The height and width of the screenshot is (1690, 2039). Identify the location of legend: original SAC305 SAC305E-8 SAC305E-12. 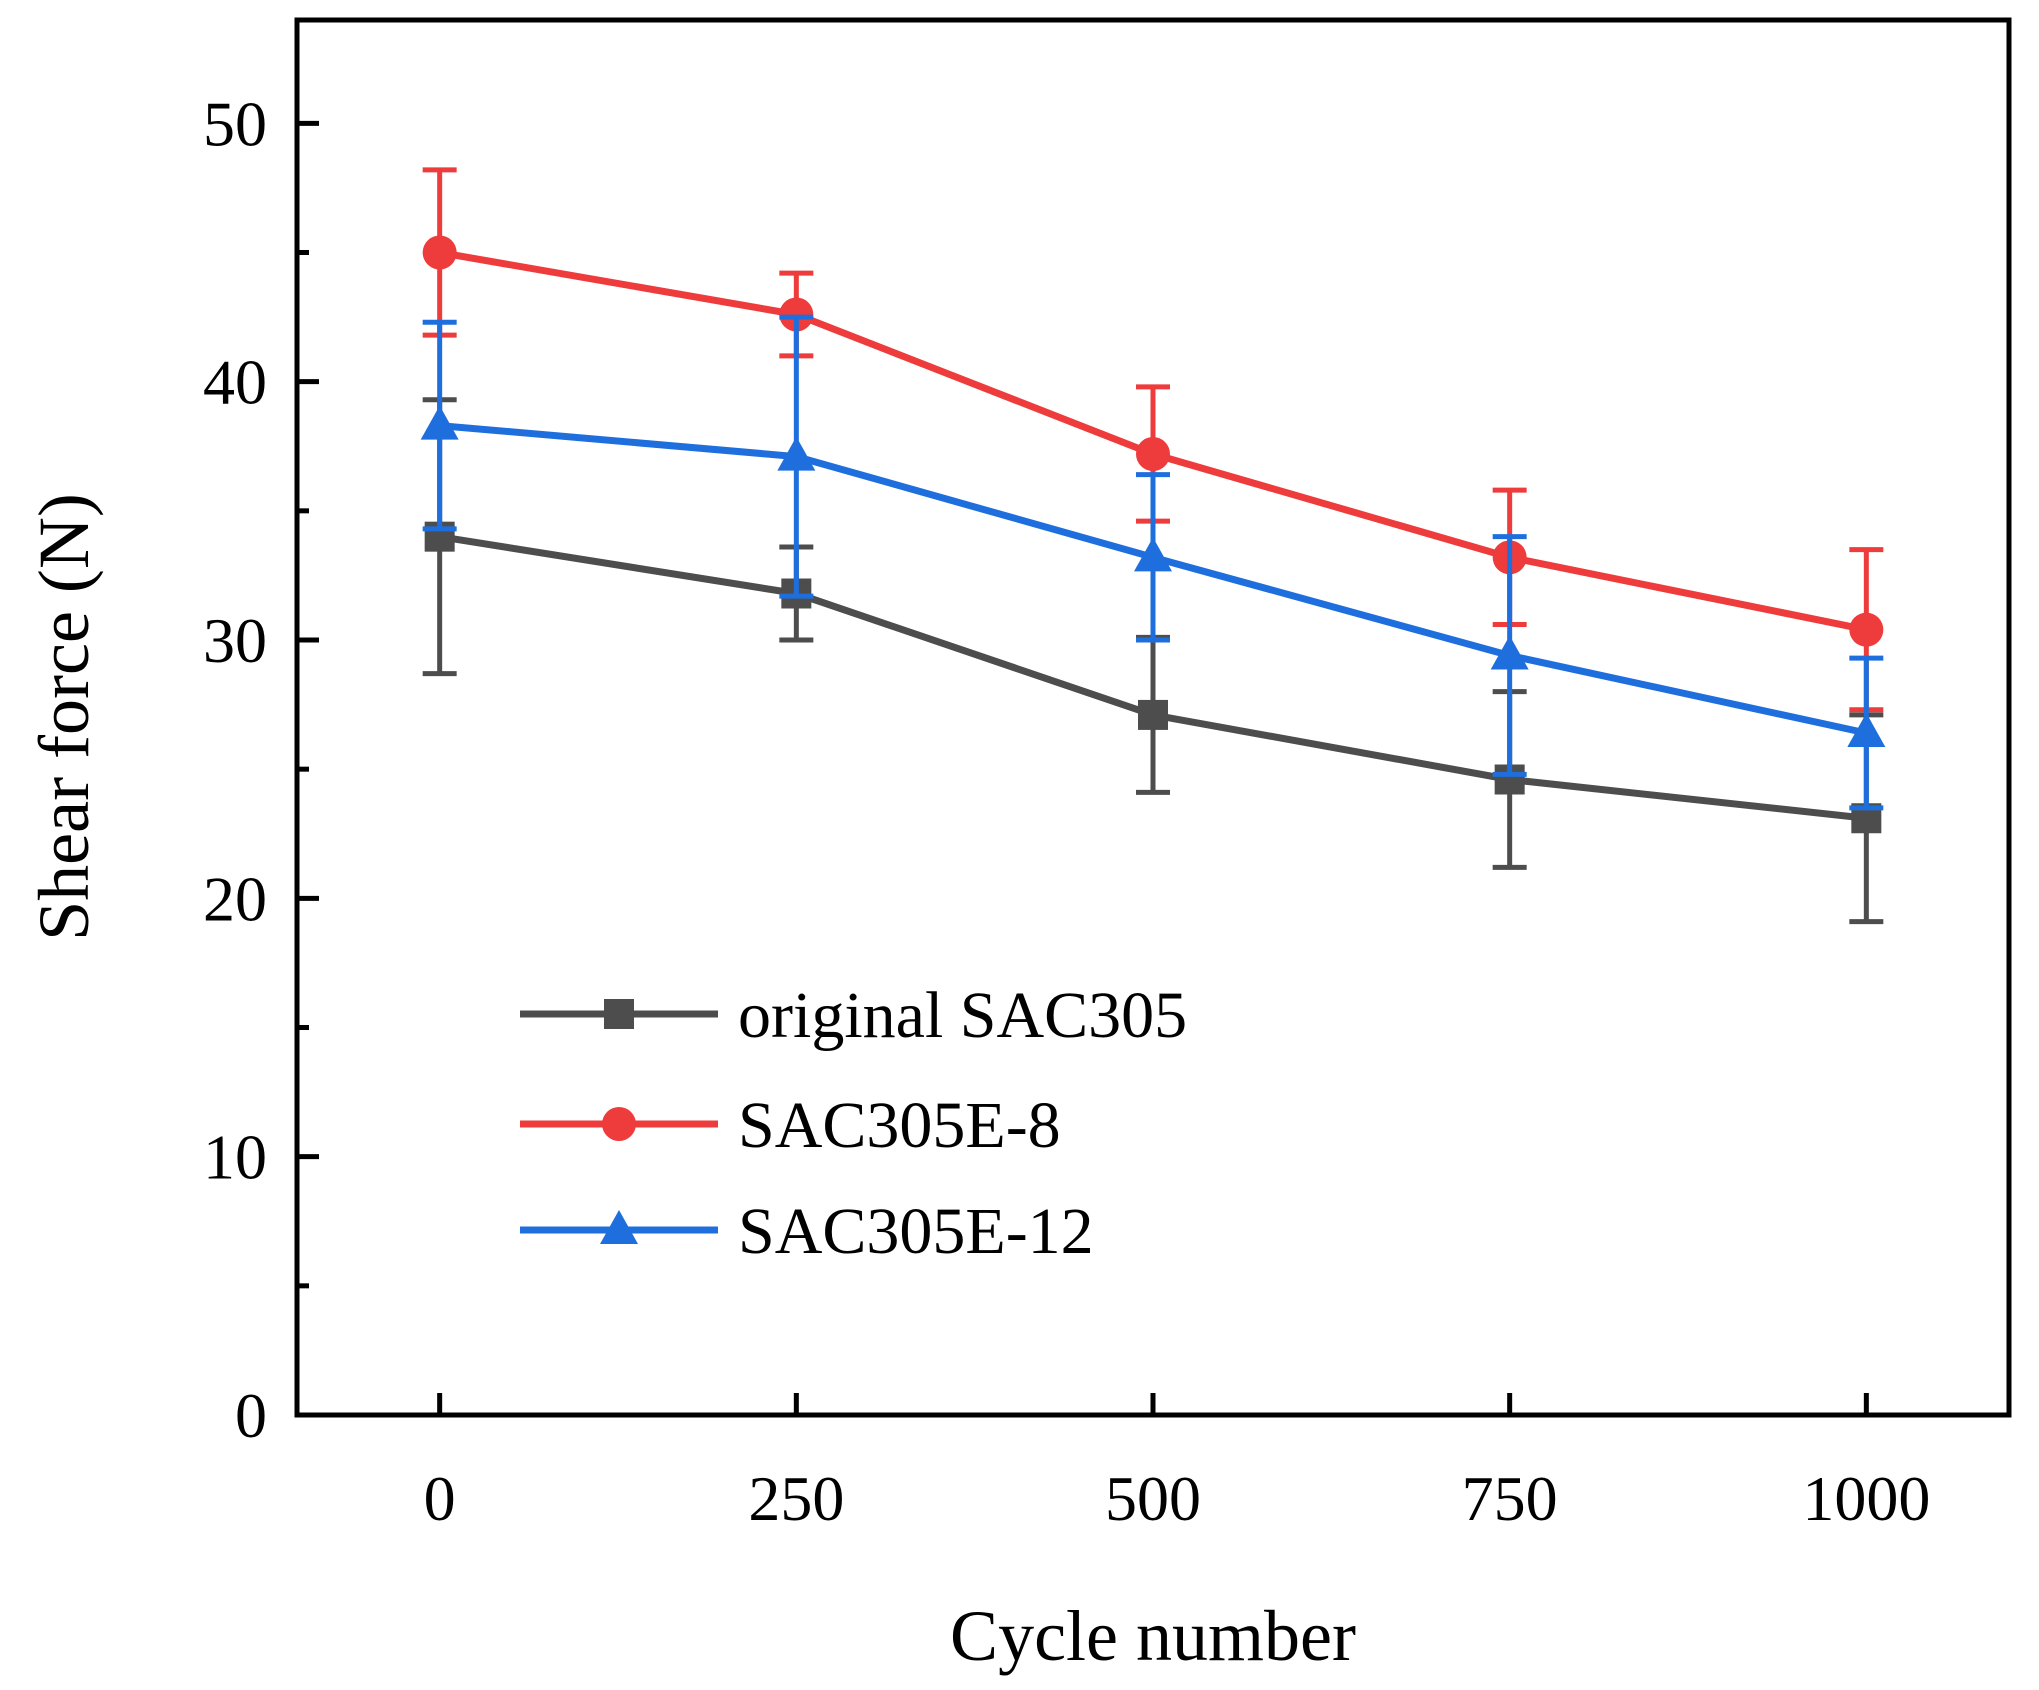
(853, 1123).